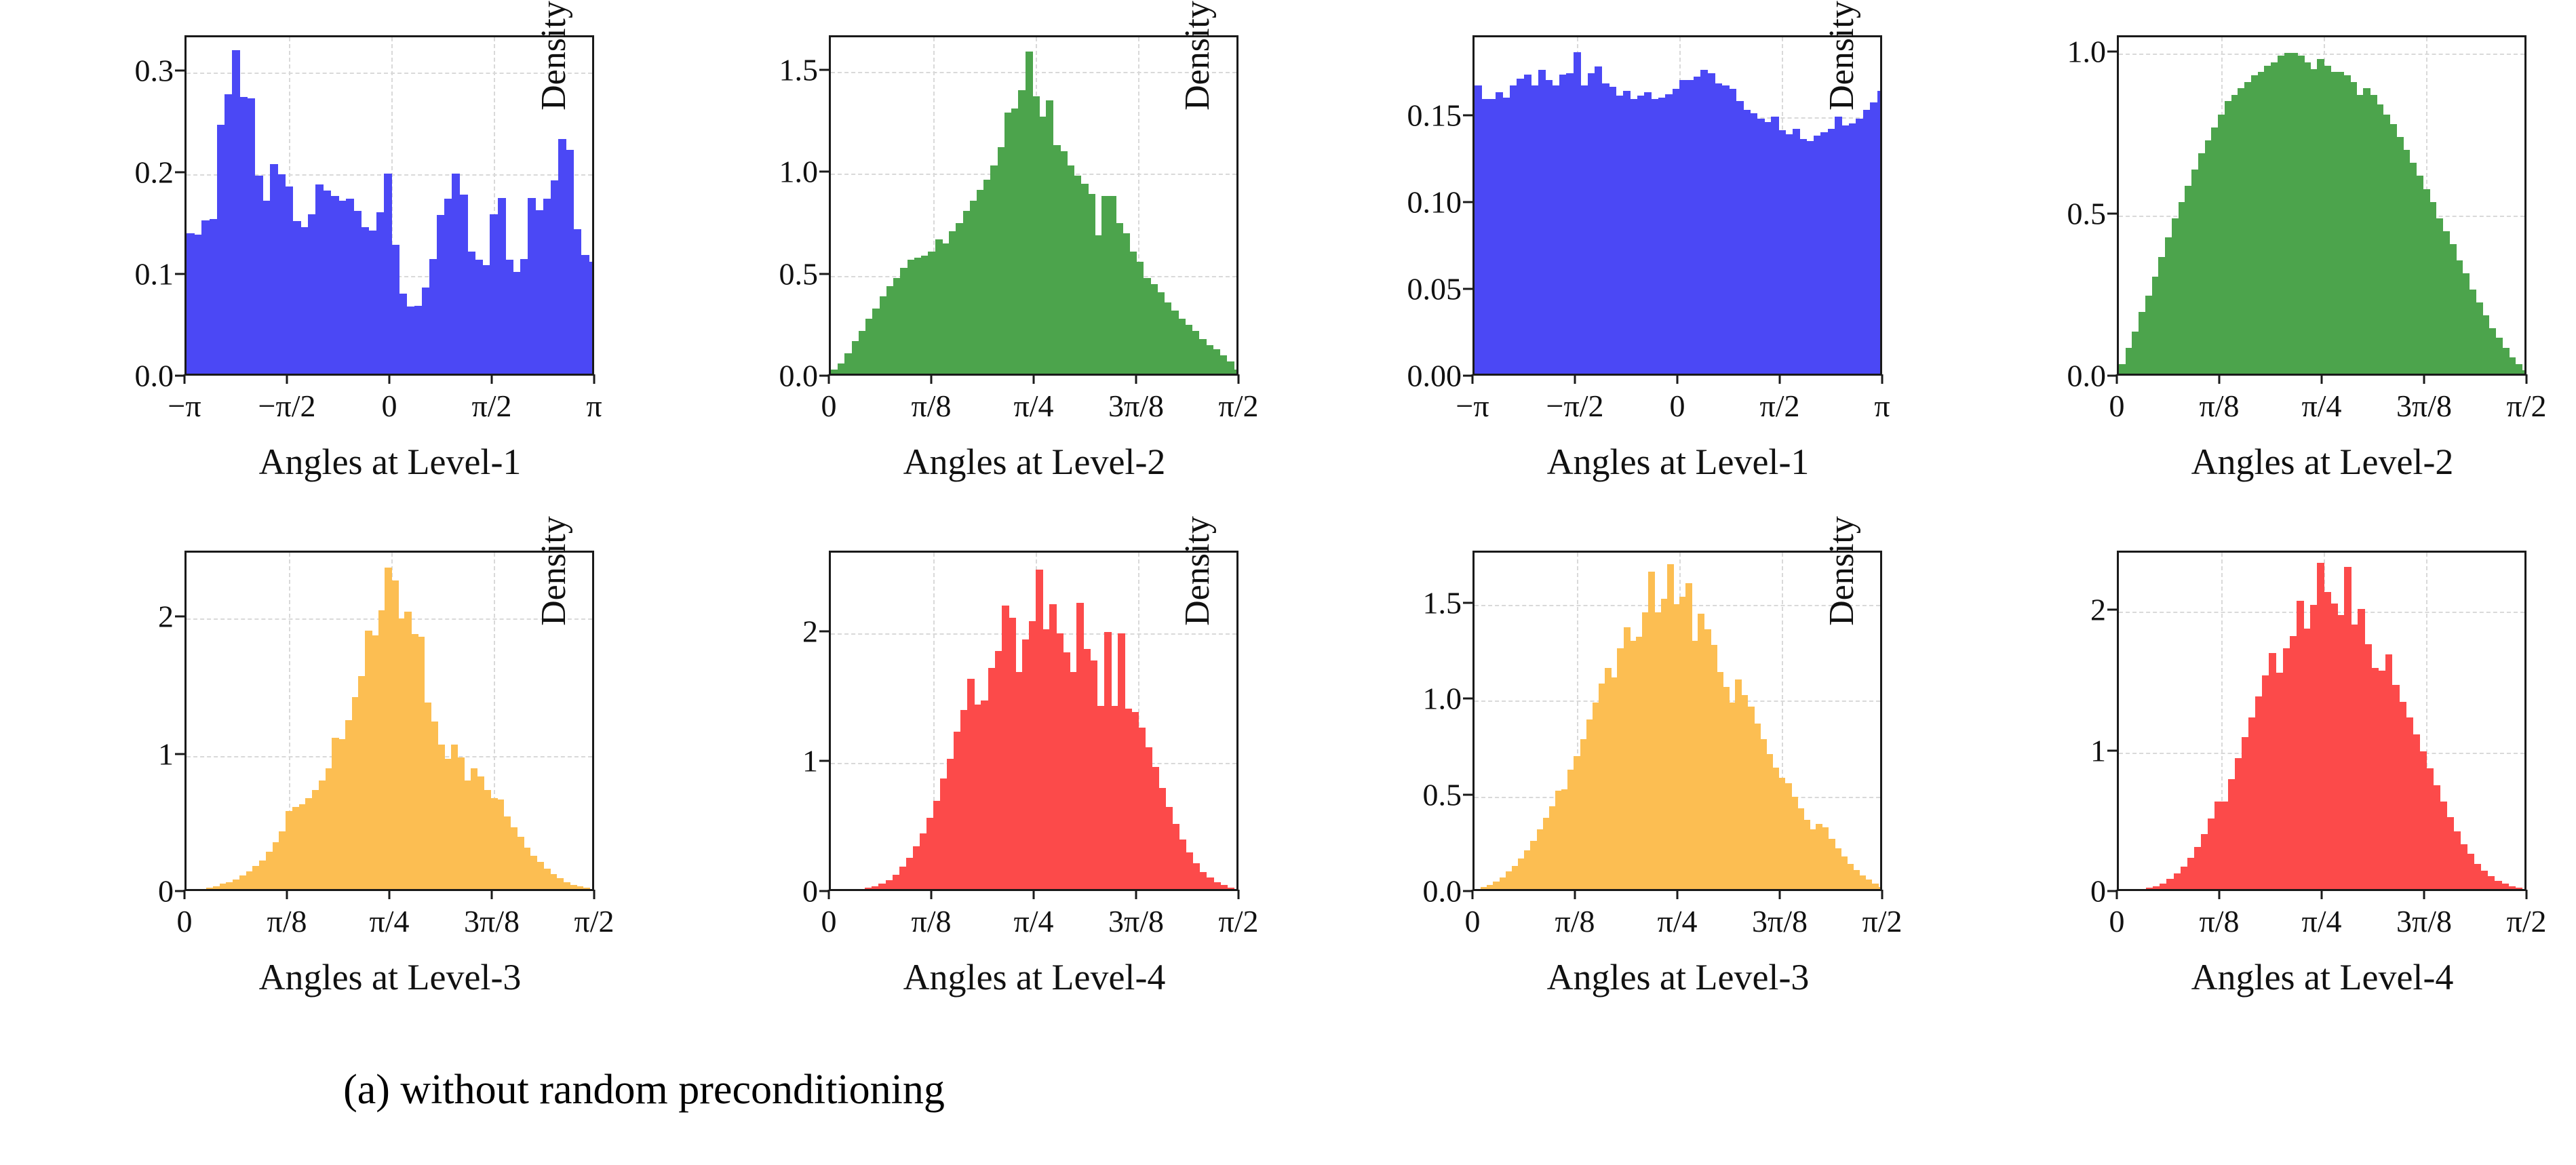 The image size is (2576, 1165). I want to click on x-tick-label: 3π/8, so click(1779, 921).